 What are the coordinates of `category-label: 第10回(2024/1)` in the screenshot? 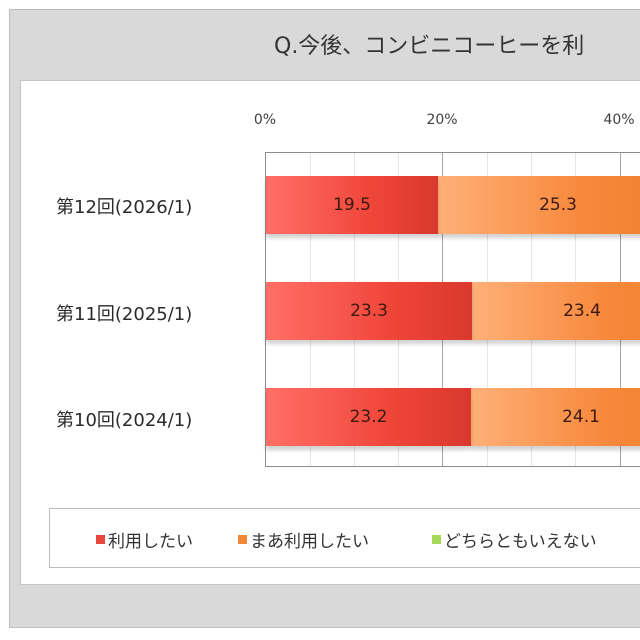 It's located at (124, 420).